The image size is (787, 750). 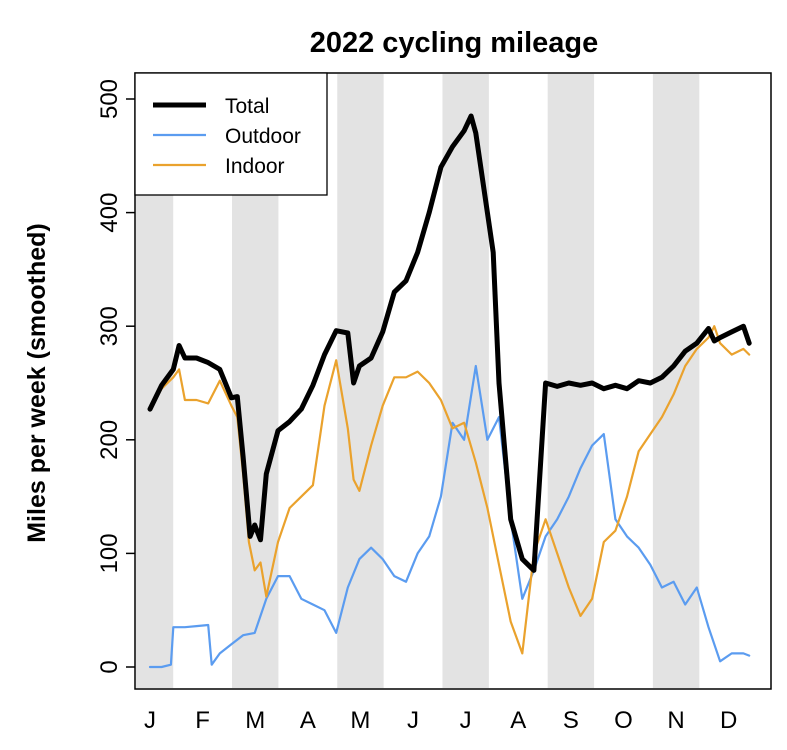 What do you see at coordinates (728, 720) in the screenshot?
I see `x-tick-label: D` at bounding box center [728, 720].